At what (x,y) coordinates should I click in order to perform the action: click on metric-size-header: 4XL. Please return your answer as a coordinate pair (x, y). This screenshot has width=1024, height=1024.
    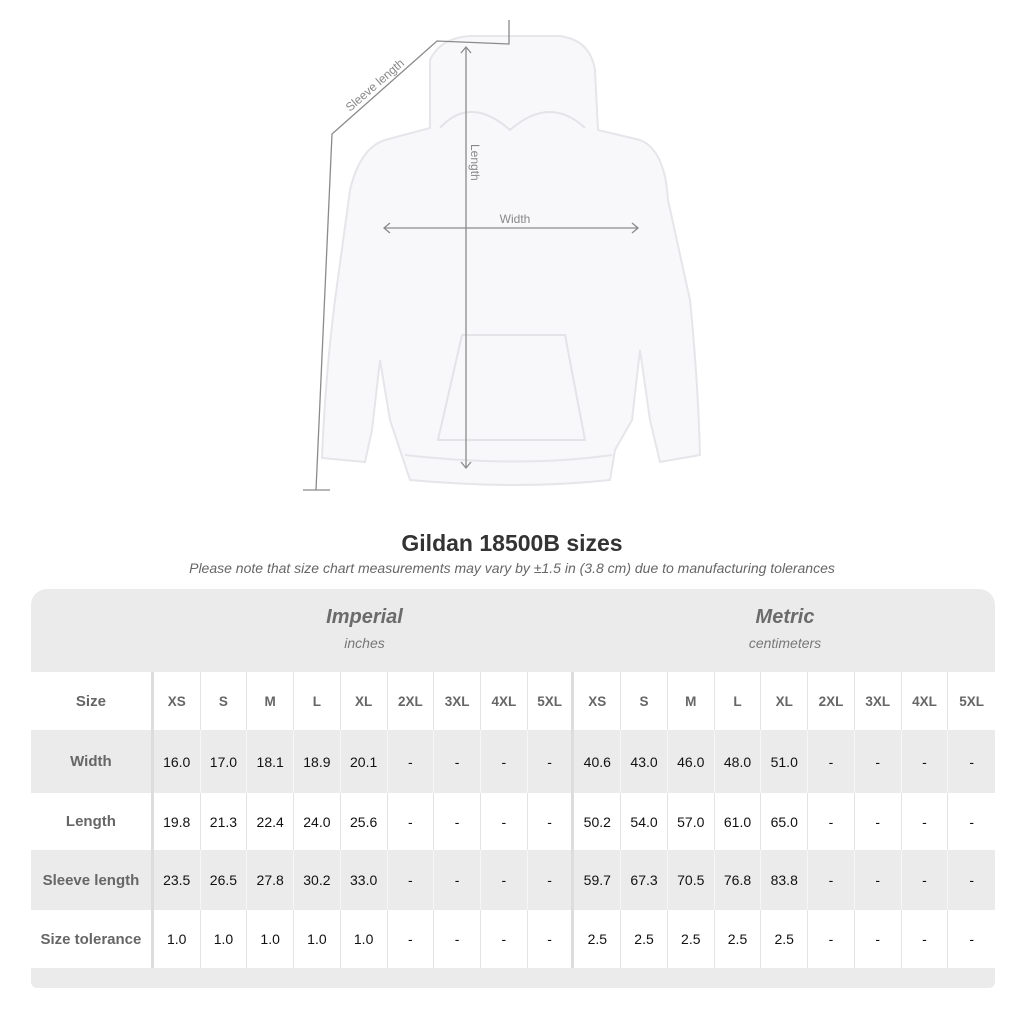
    Looking at the image, I should click on (925, 701).